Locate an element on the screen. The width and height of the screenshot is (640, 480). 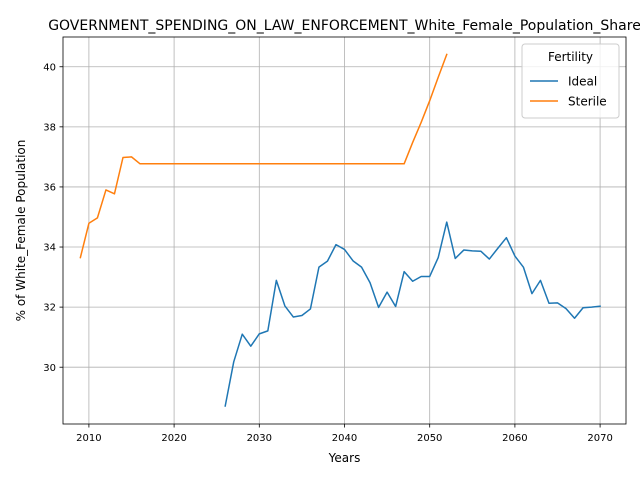
x-tick-label: 2060 is located at coordinates (514, 438).